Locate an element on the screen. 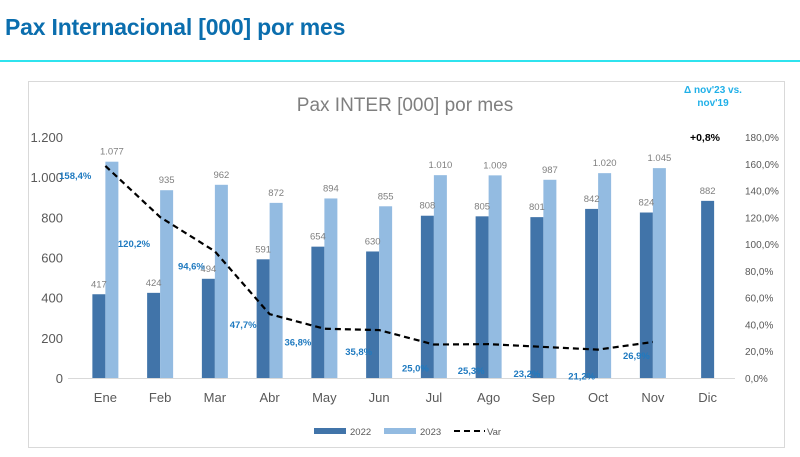 The width and height of the screenshot is (800, 457). bar-label-2023: 872 is located at coordinates (276, 193).